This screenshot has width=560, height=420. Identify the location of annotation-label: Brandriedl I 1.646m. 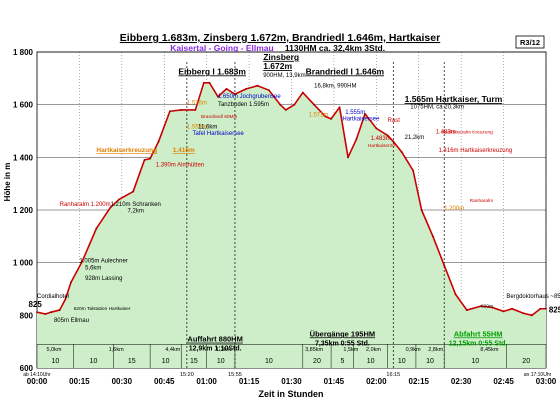
(345, 71).